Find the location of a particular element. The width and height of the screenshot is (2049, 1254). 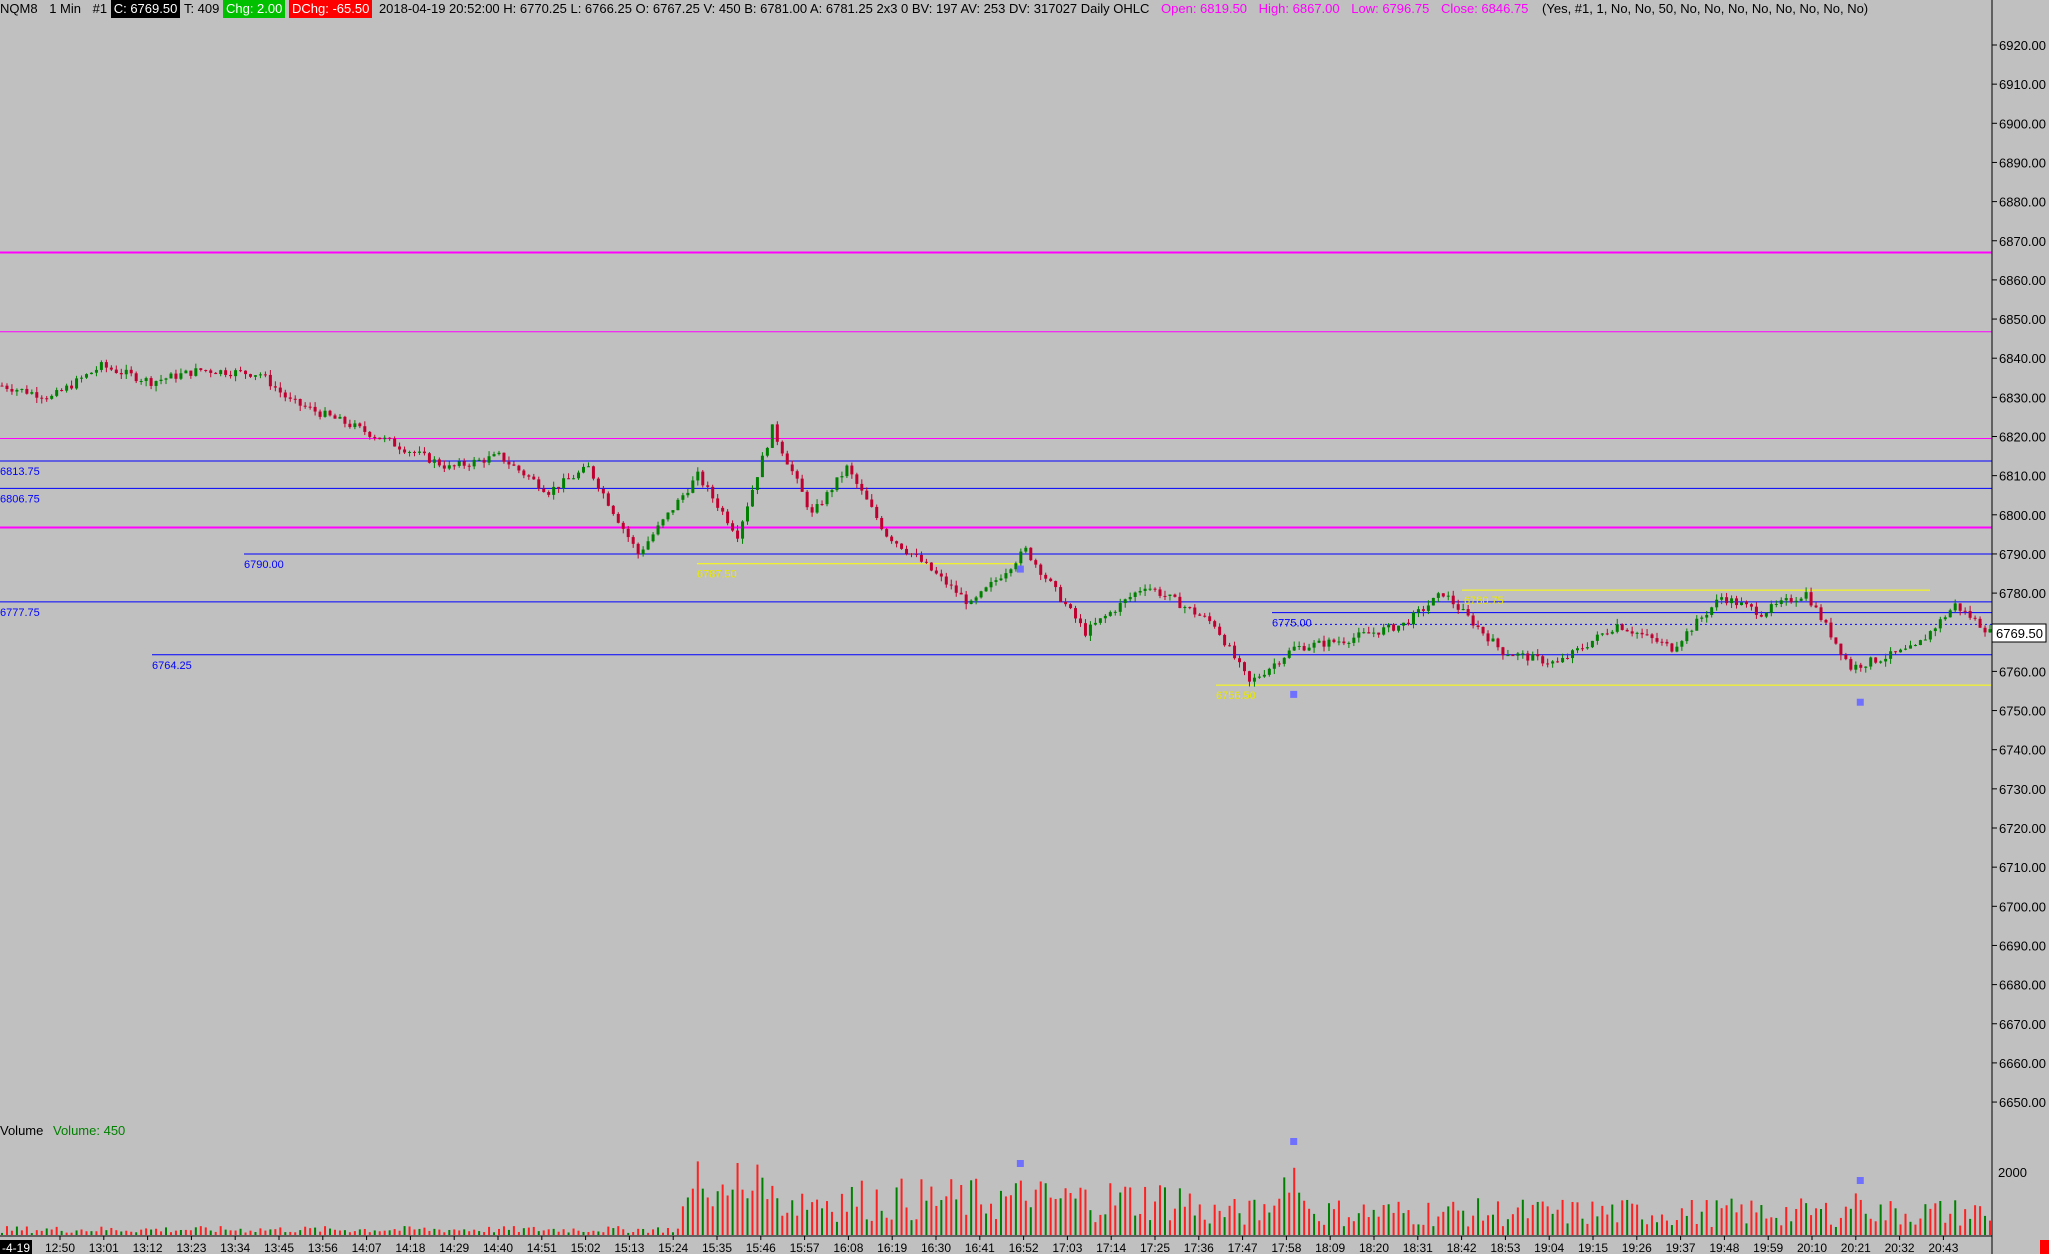

interval-label: 1 Min is located at coordinates (65, 8).